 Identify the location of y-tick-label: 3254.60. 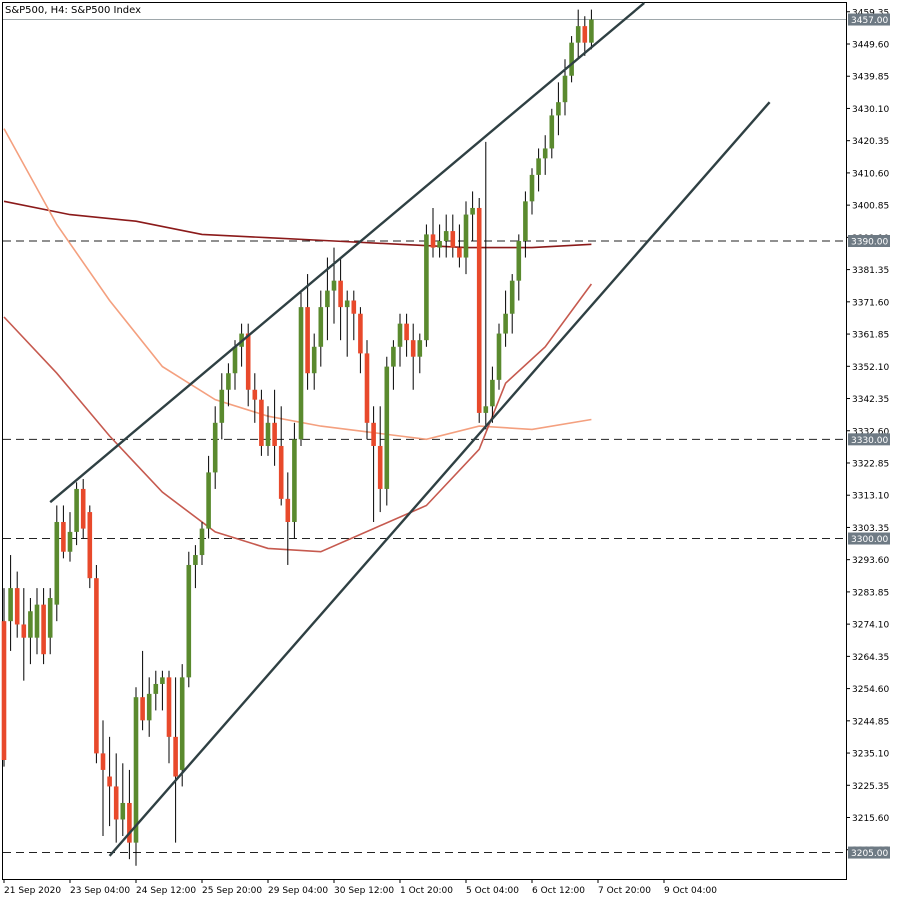
(870, 690).